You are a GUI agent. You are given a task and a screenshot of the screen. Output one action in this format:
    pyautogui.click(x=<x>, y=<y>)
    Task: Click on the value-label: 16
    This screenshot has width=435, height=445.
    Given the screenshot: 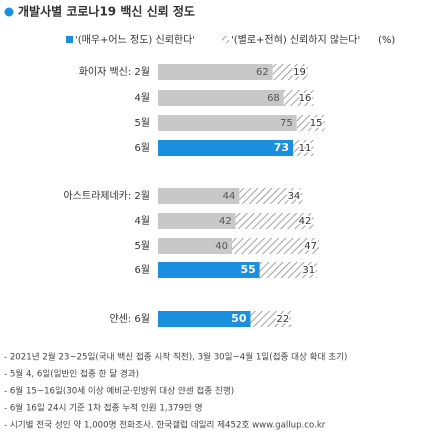 What is the action you would take?
    pyautogui.click(x=305, y=98)
    